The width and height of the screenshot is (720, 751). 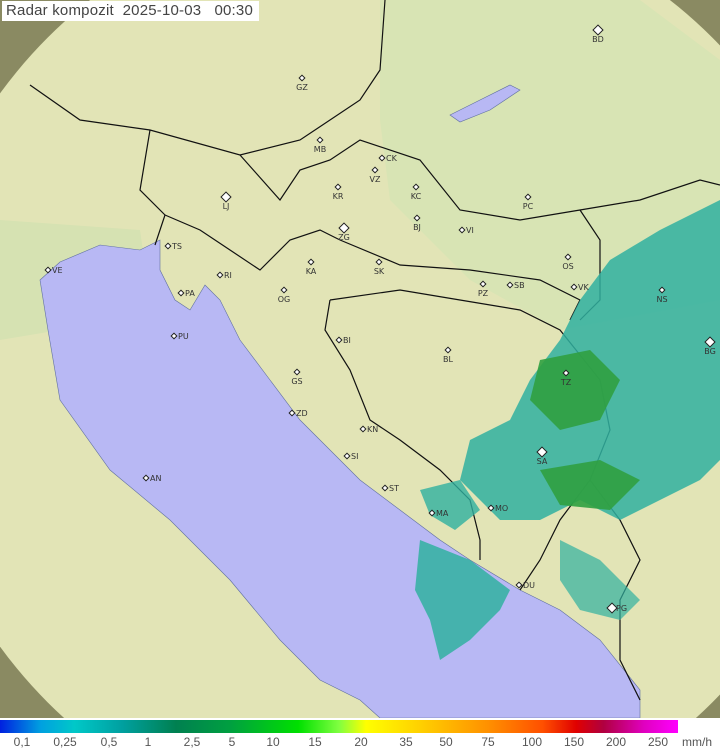 I want to click on city-label: PA, so click(x=190, y=293).